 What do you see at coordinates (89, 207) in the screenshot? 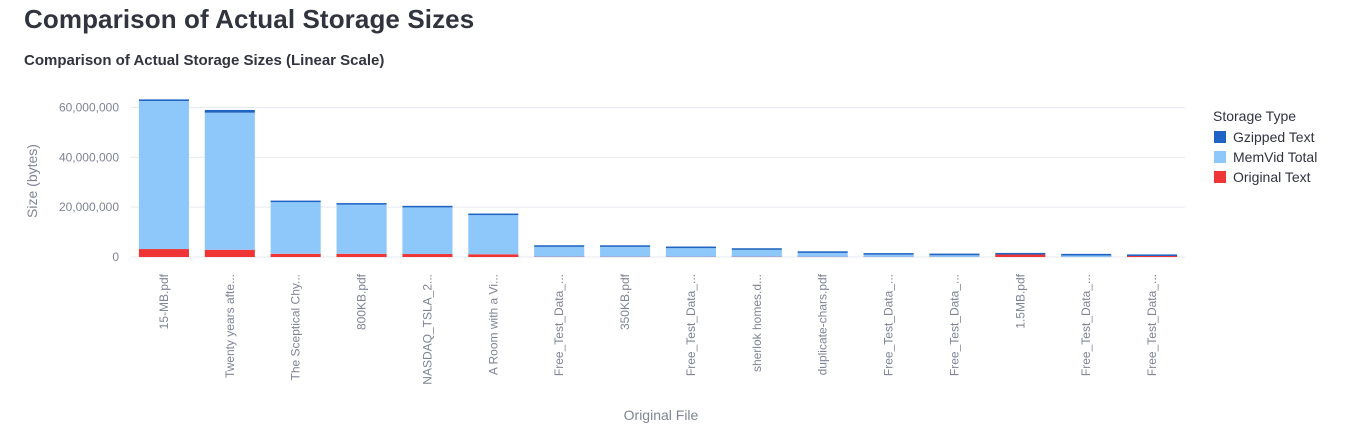
I see `y-tick-label: 20,000,000` at bounding box center [89, 207].